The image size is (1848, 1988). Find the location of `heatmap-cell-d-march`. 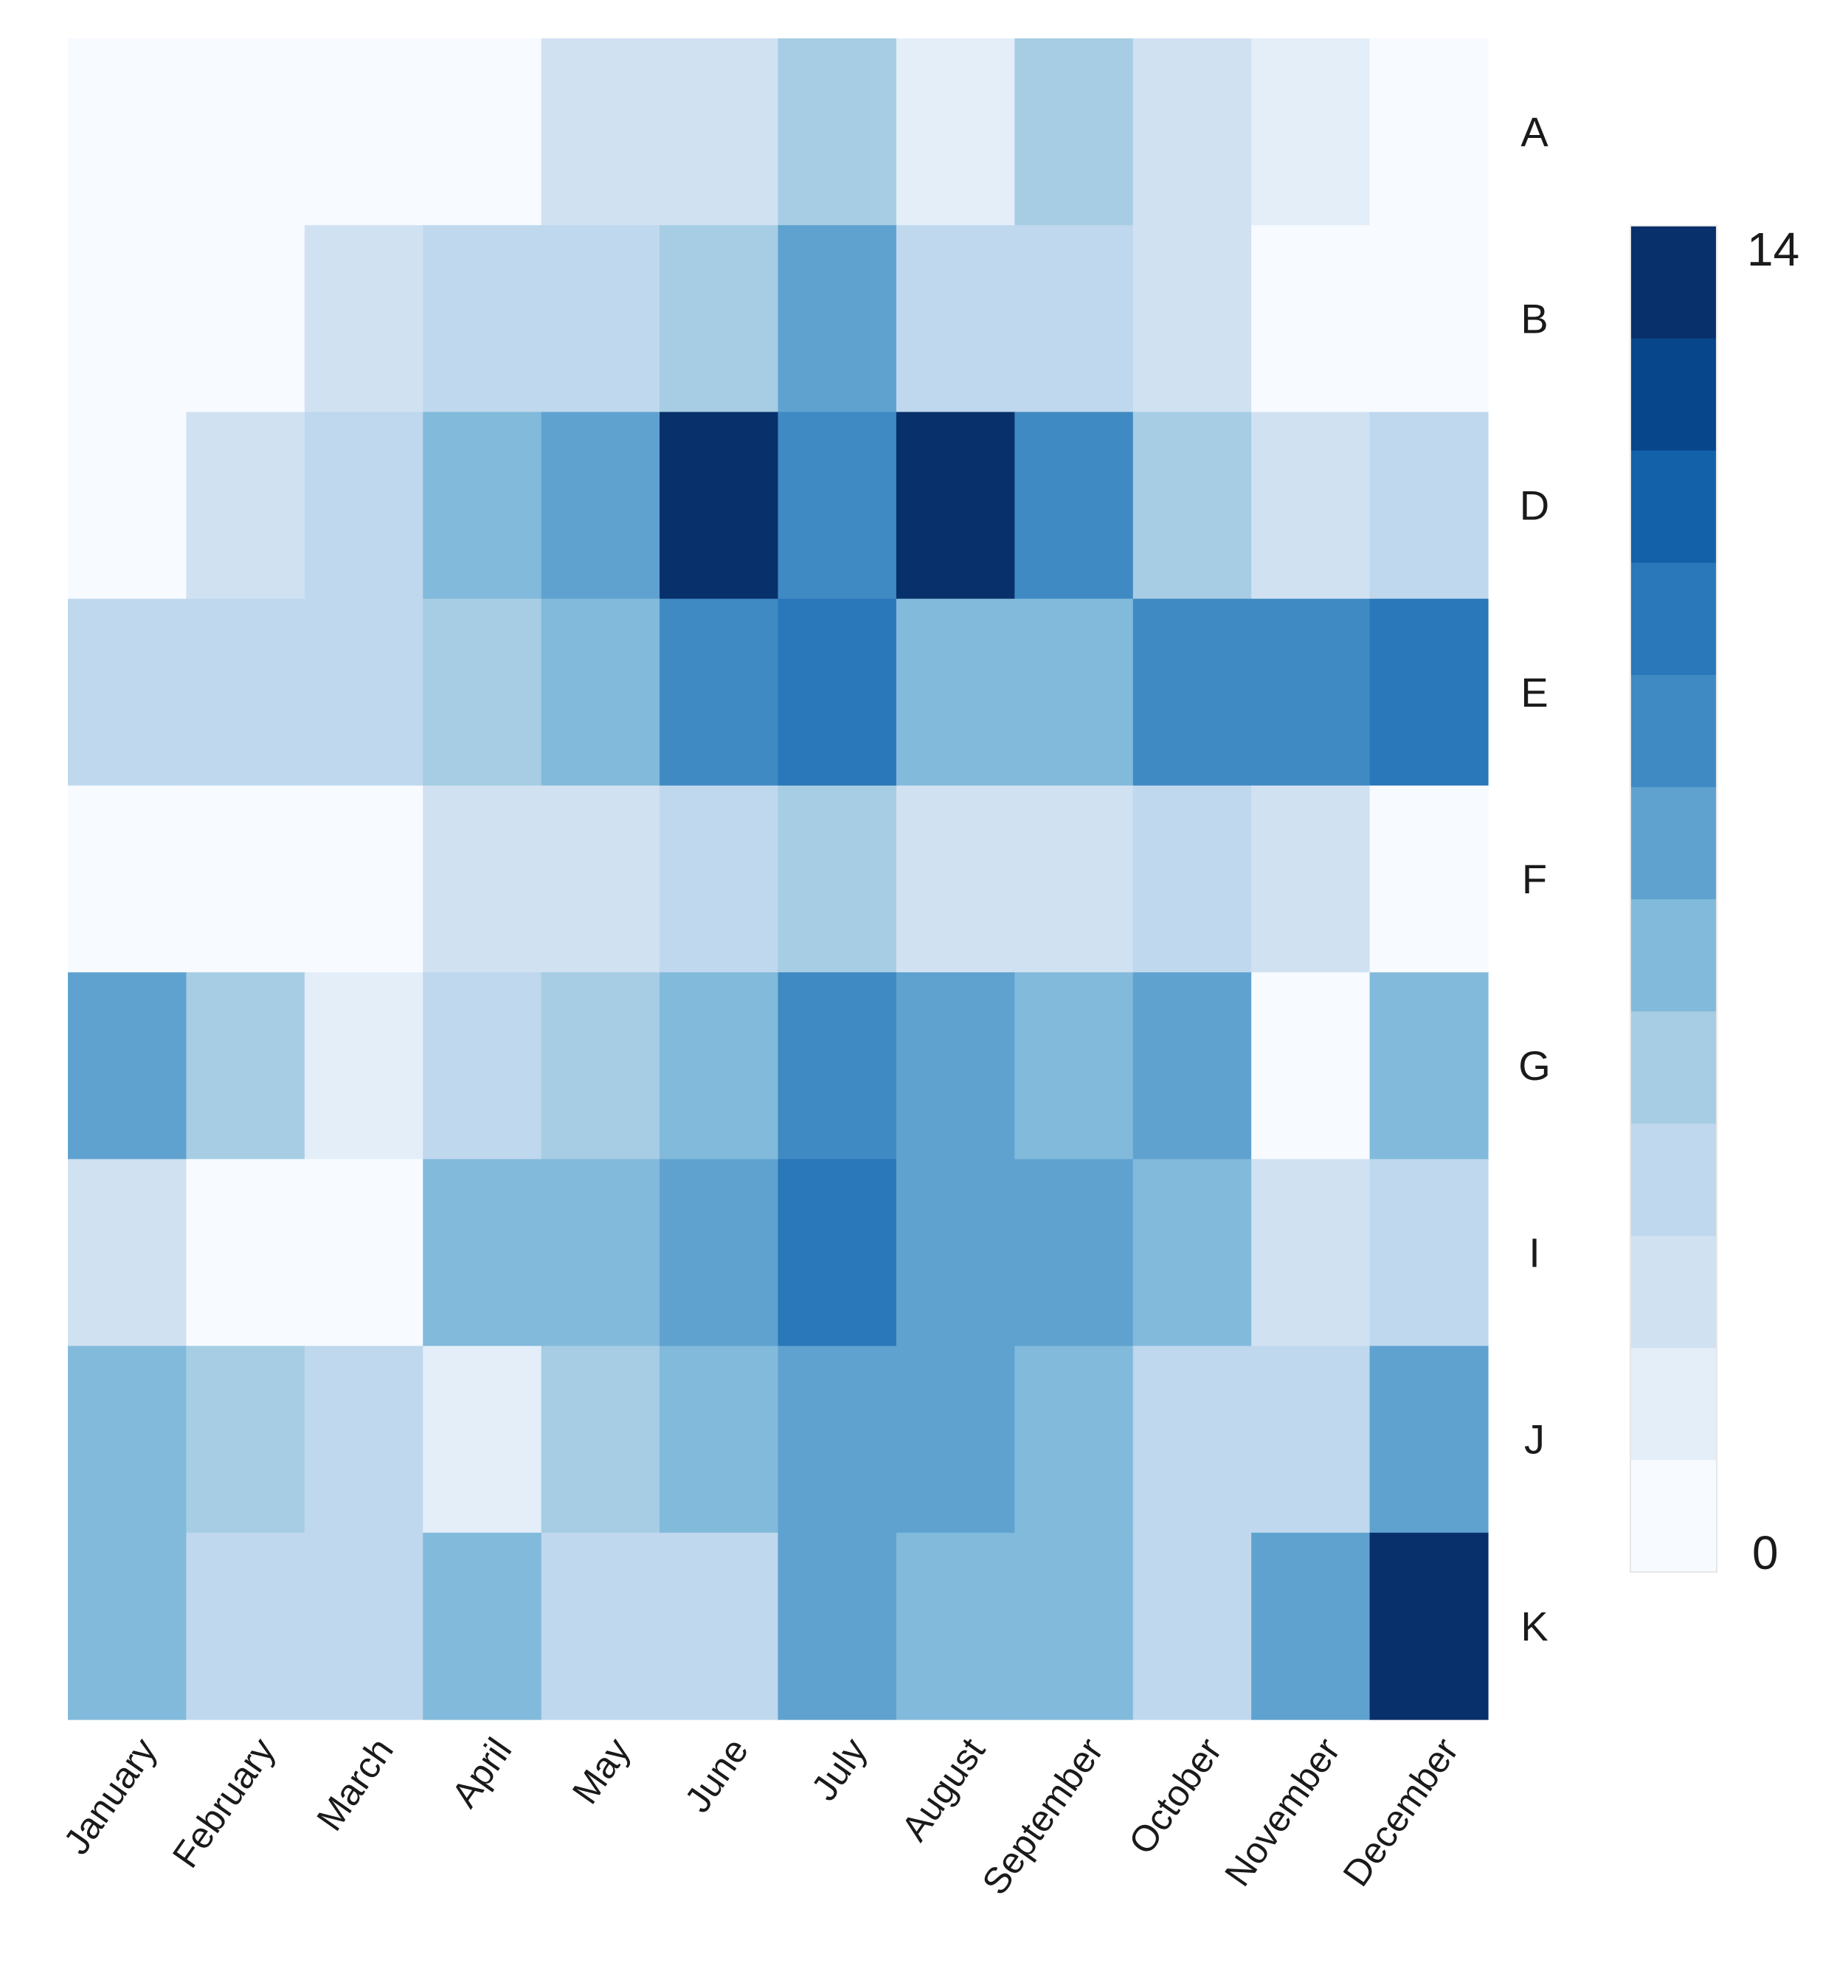

heatmap-cell-d-march is located at coordinates (363, 506).